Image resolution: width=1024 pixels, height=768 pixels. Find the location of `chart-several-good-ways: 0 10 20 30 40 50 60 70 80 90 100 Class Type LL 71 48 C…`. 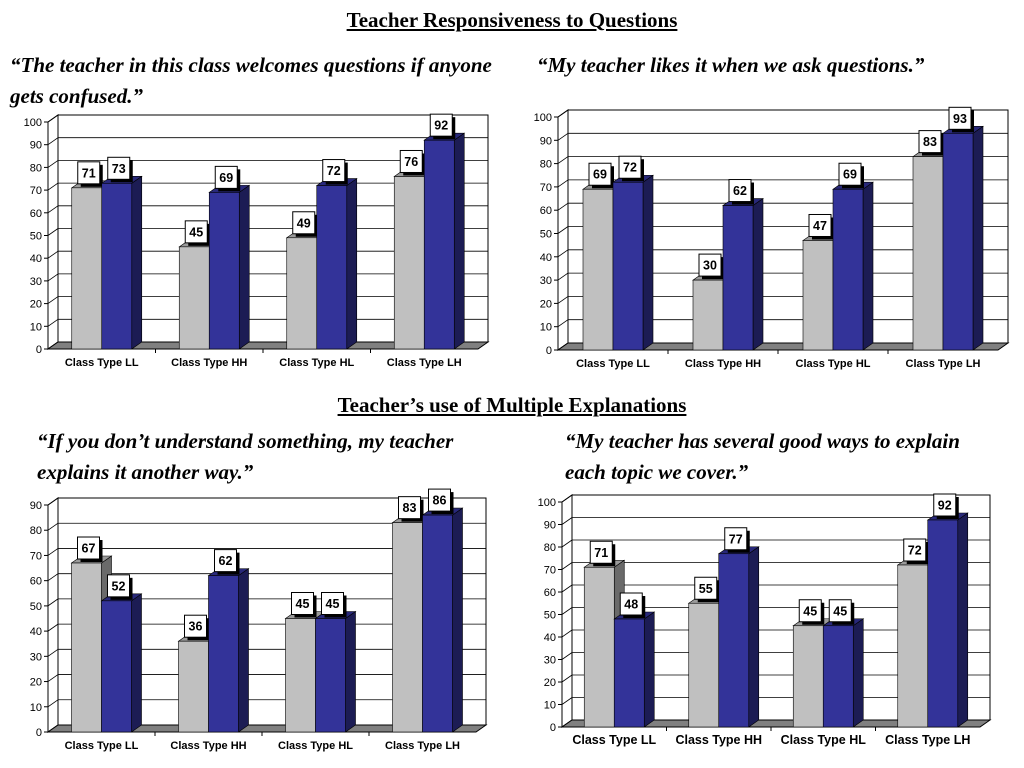

chart-several-good-ways: 0 10 20 30 40 50 60 70 80 90 100 Class Type LL 71 48 C… is located at coordinates (765, 620).